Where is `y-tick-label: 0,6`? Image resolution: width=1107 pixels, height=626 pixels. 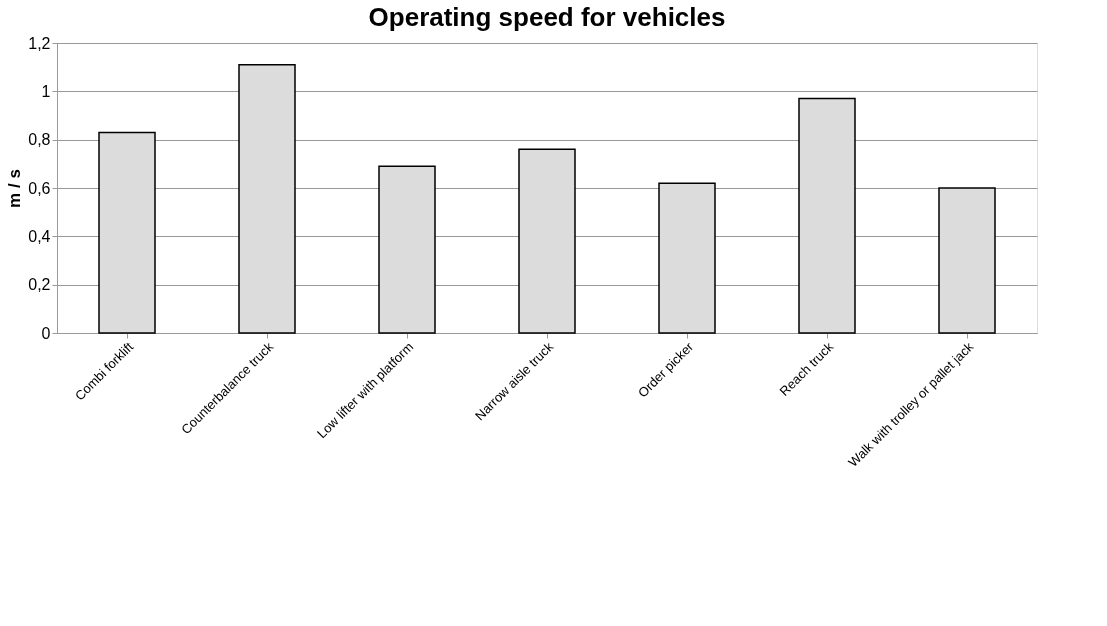 y-tick-label: 0,6 is located at coordinates (39, 188).